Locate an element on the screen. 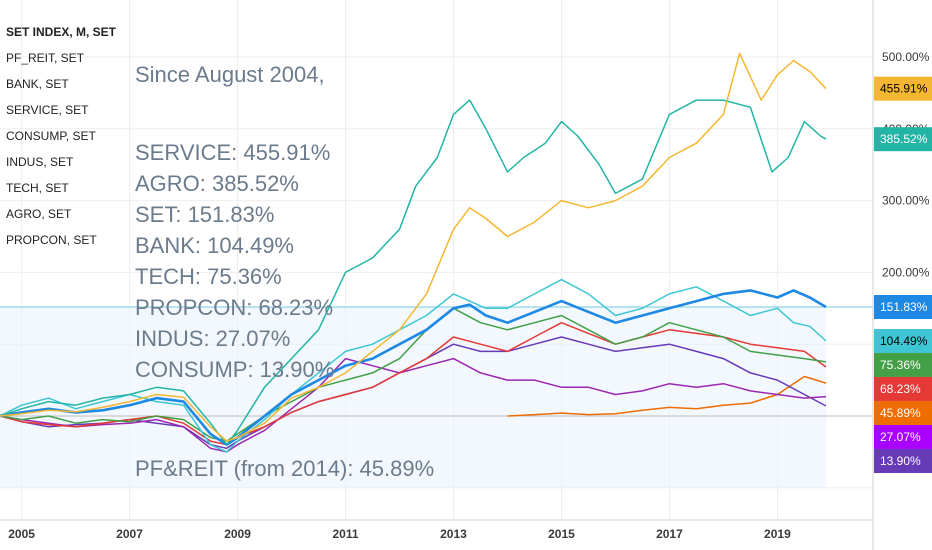 The height and width of the screenshot is (550, 932). badge-label: 385.52% is located at coordinates (904, 139).